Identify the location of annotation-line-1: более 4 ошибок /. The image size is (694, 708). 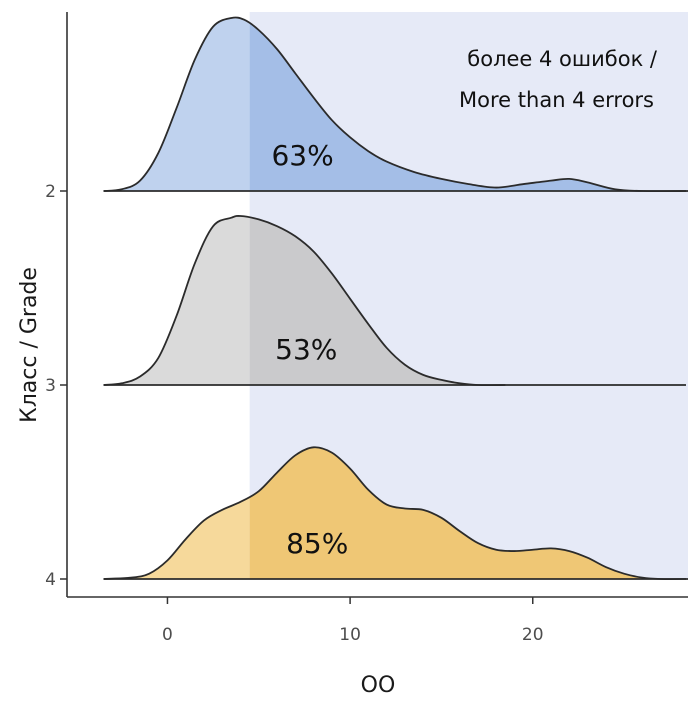
(562, 59).